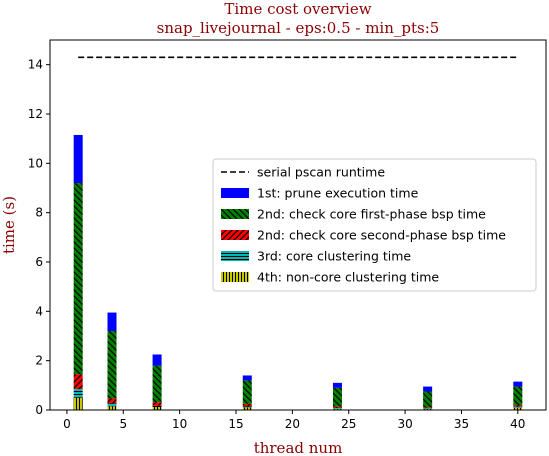  I want to click on x-tick-label-25: 25, so click(348, 424).